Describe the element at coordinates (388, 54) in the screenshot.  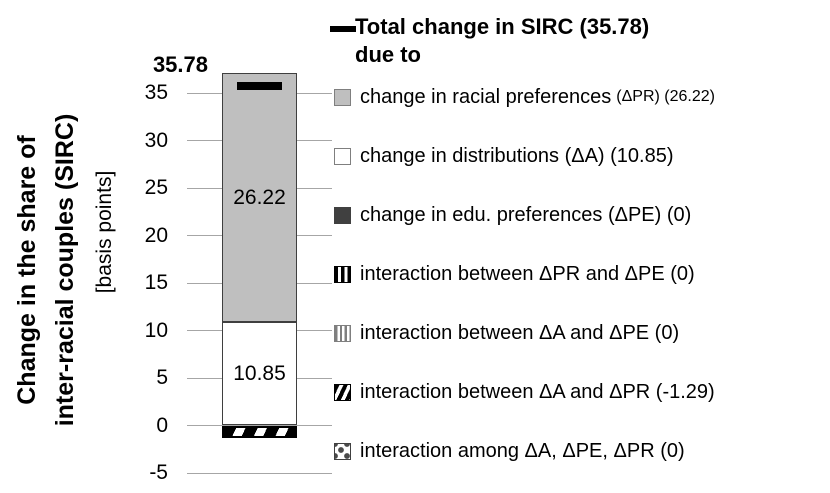
I see `legend-header-line2: due to` at that location.